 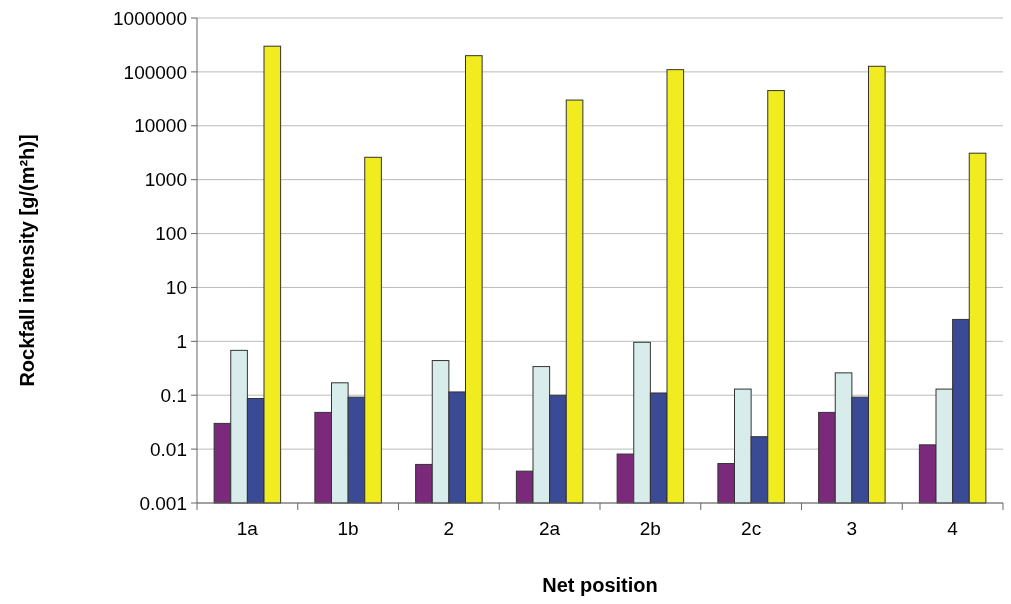 What do you see at coordinates (348, 528) in the screenshot?
I see `x-tick-label: 1b` at bounding box center [348, 528].